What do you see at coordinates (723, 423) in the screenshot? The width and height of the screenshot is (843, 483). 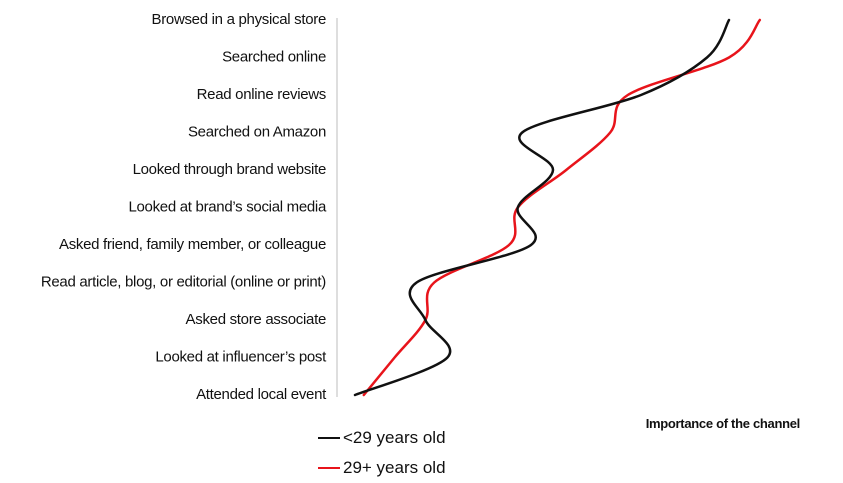 I see `x-axis-label: Importance of the channel` at bounding box center [723, 423].